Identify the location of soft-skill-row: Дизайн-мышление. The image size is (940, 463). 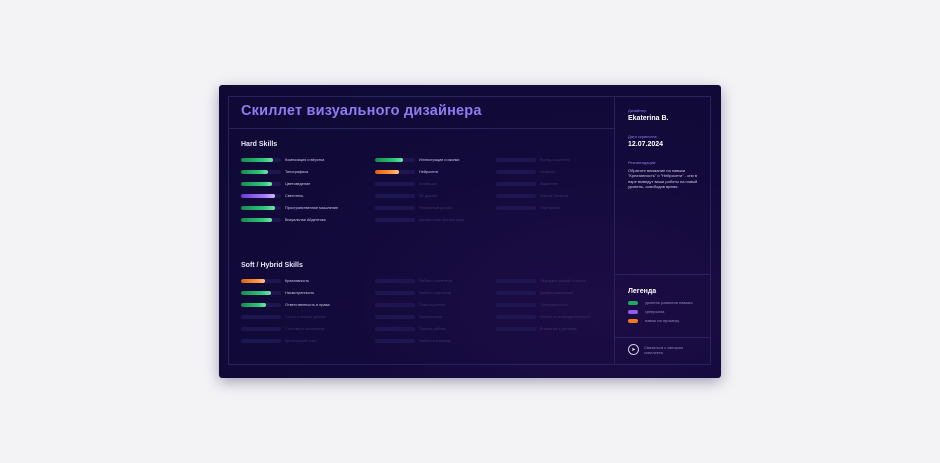
(534, 293).